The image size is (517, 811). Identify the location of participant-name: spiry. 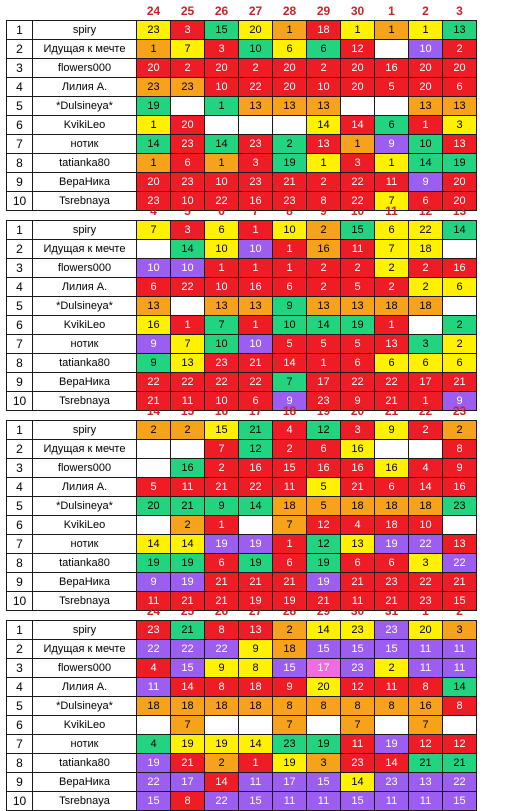
(84, 230).